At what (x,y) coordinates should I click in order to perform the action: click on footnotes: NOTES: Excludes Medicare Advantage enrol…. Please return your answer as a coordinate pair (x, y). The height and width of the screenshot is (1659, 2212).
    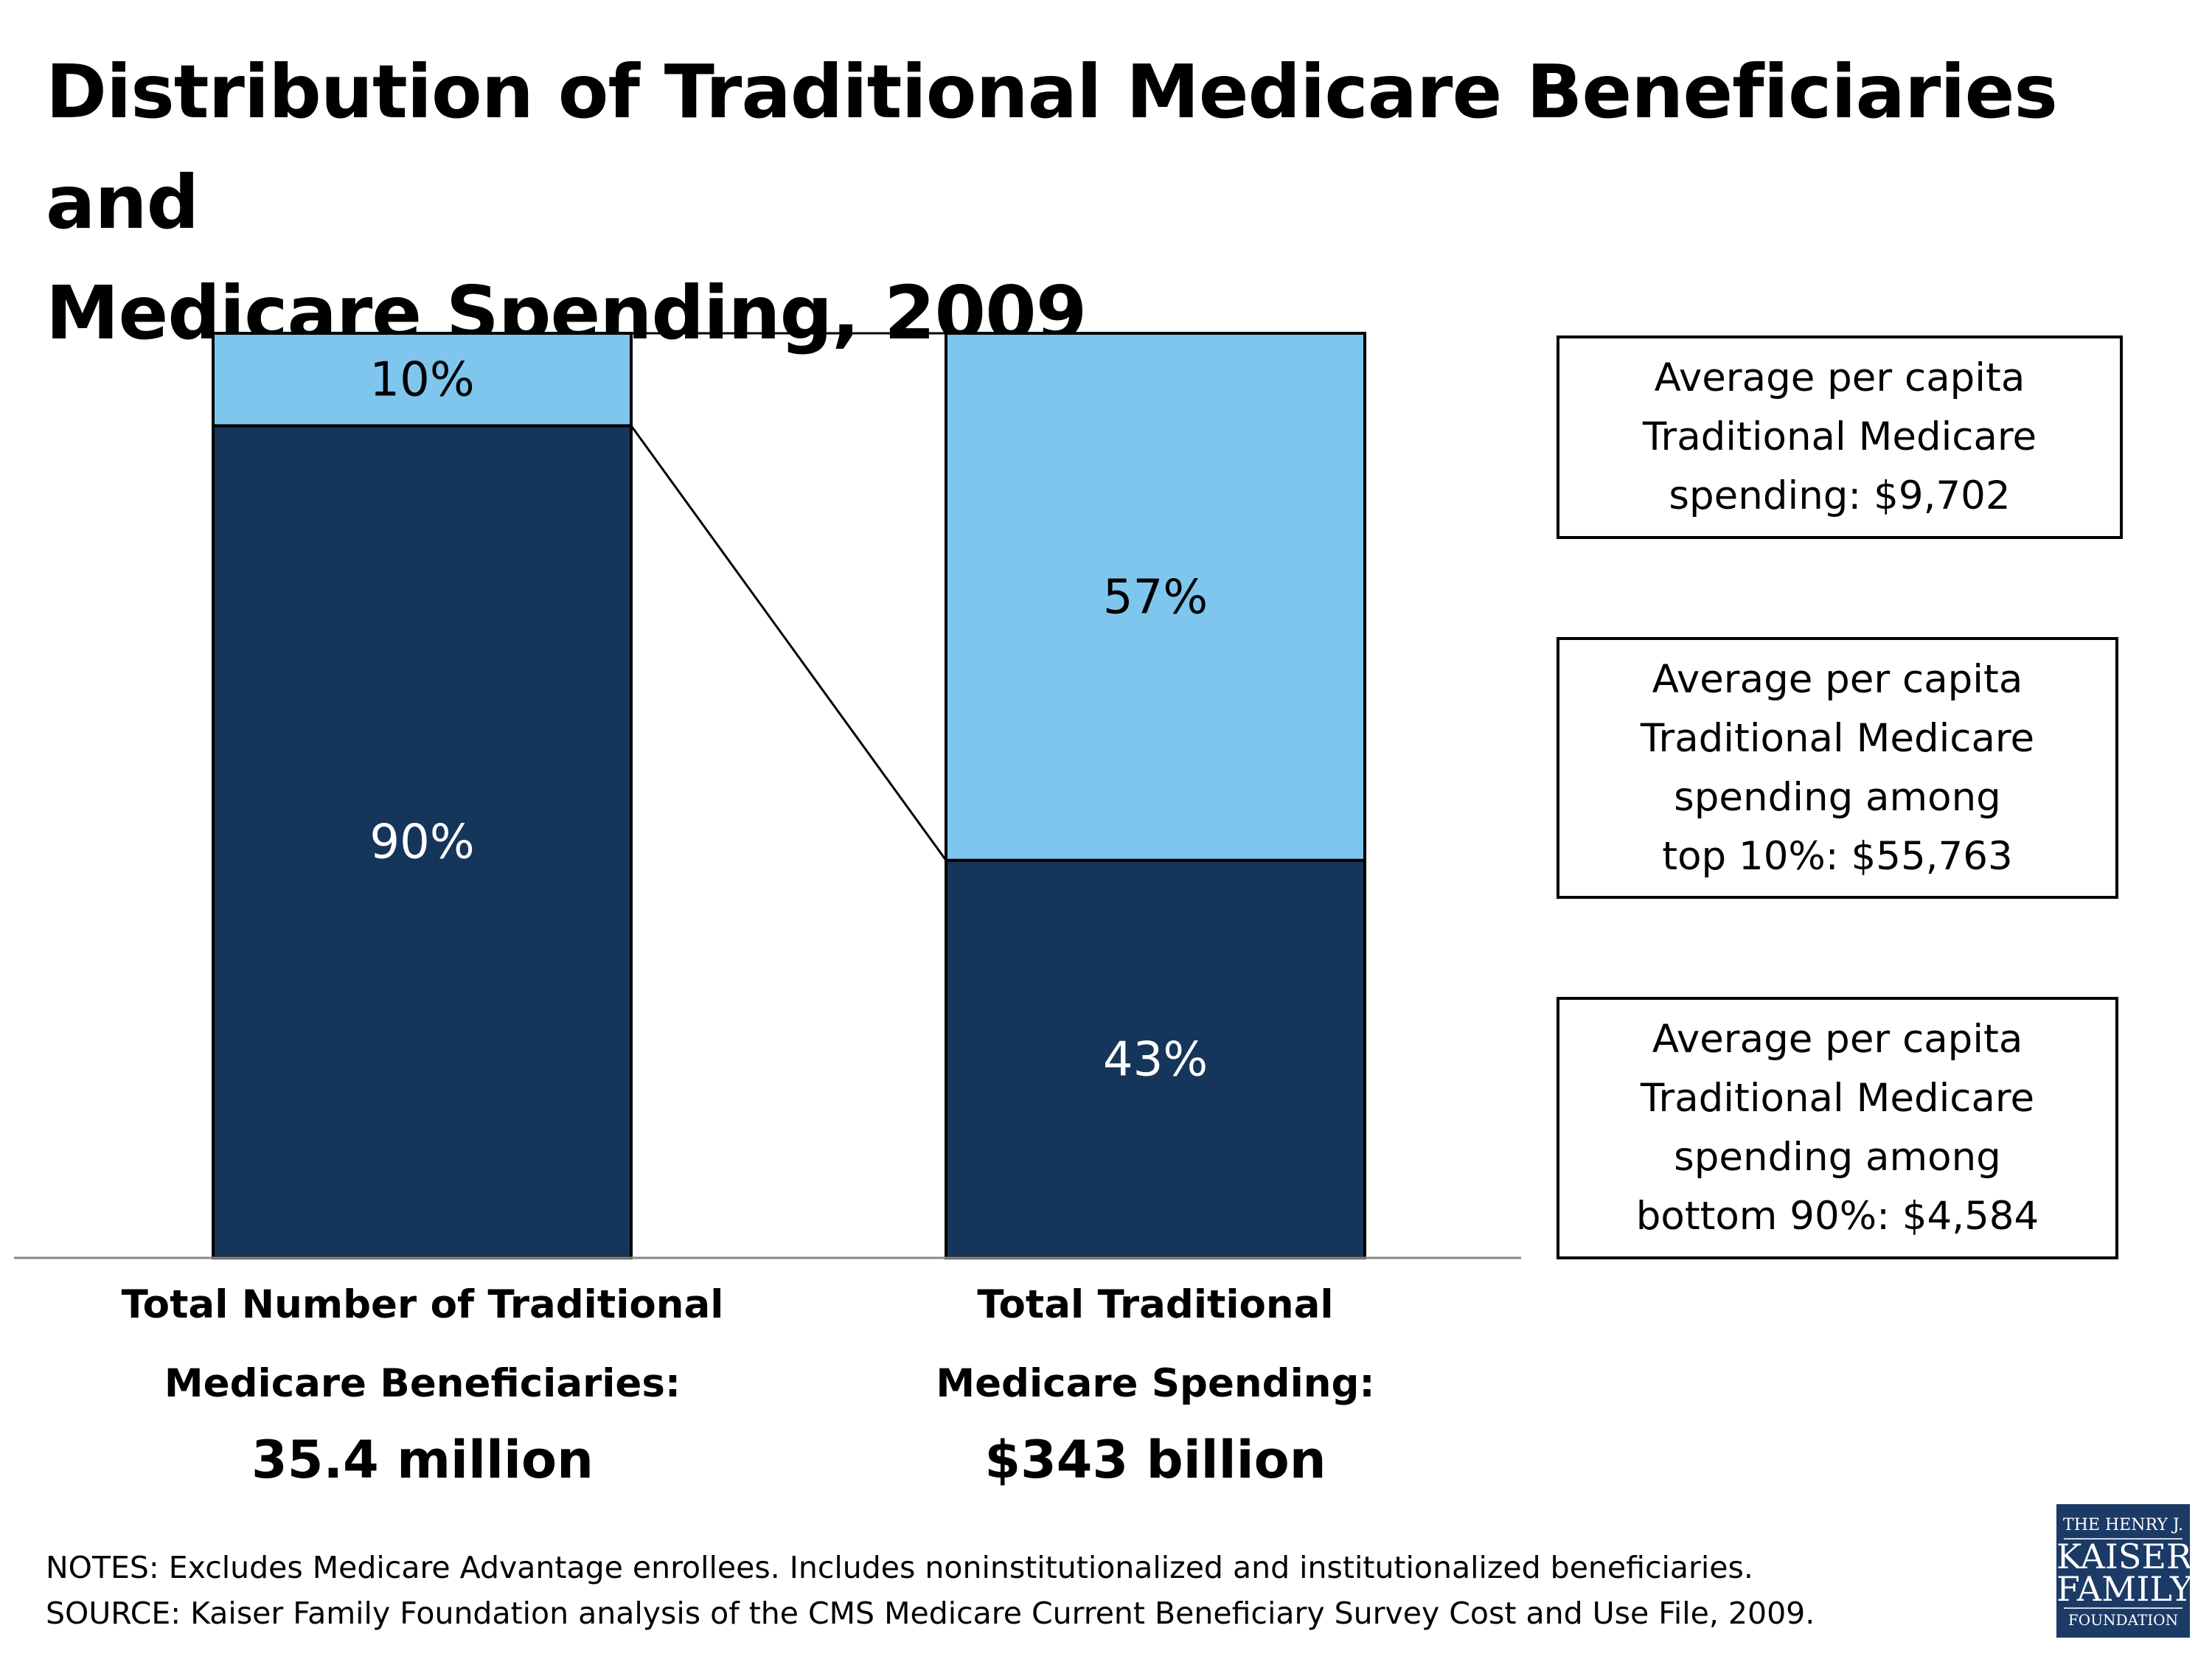
    Looking at the image, I should click on (930, 1590).